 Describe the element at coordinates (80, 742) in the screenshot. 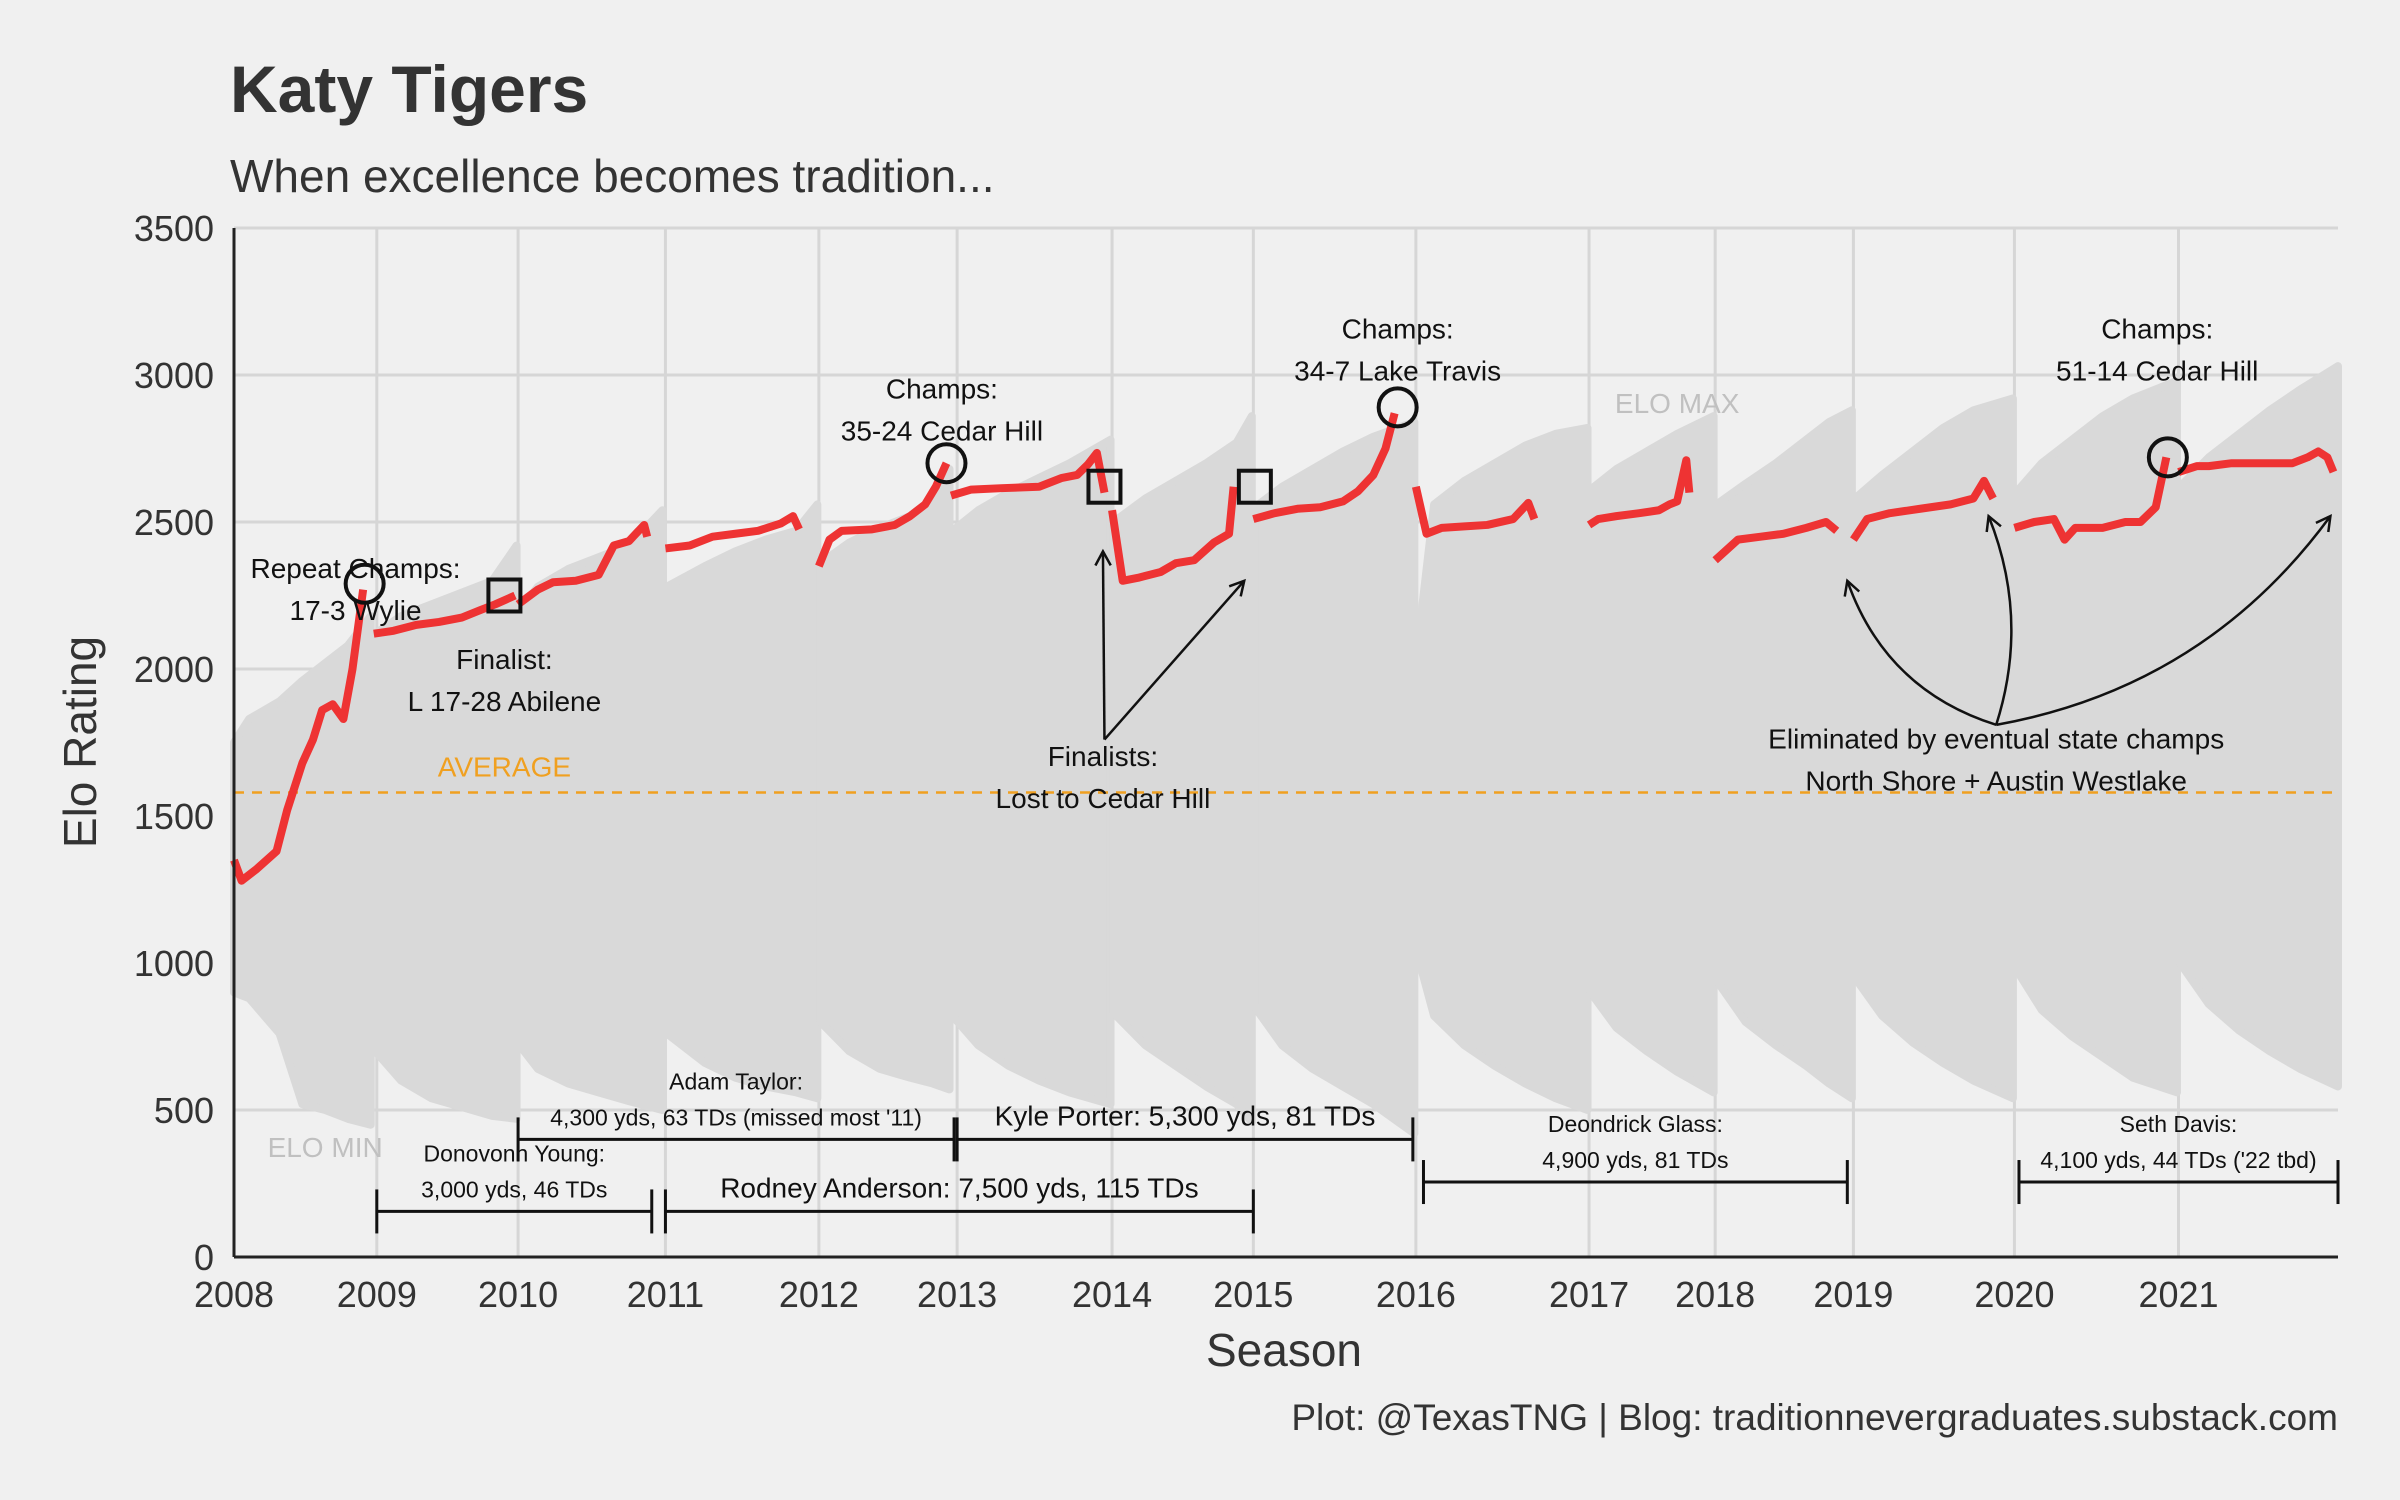

I see `y-axis-title: Elo Rating` at that location.